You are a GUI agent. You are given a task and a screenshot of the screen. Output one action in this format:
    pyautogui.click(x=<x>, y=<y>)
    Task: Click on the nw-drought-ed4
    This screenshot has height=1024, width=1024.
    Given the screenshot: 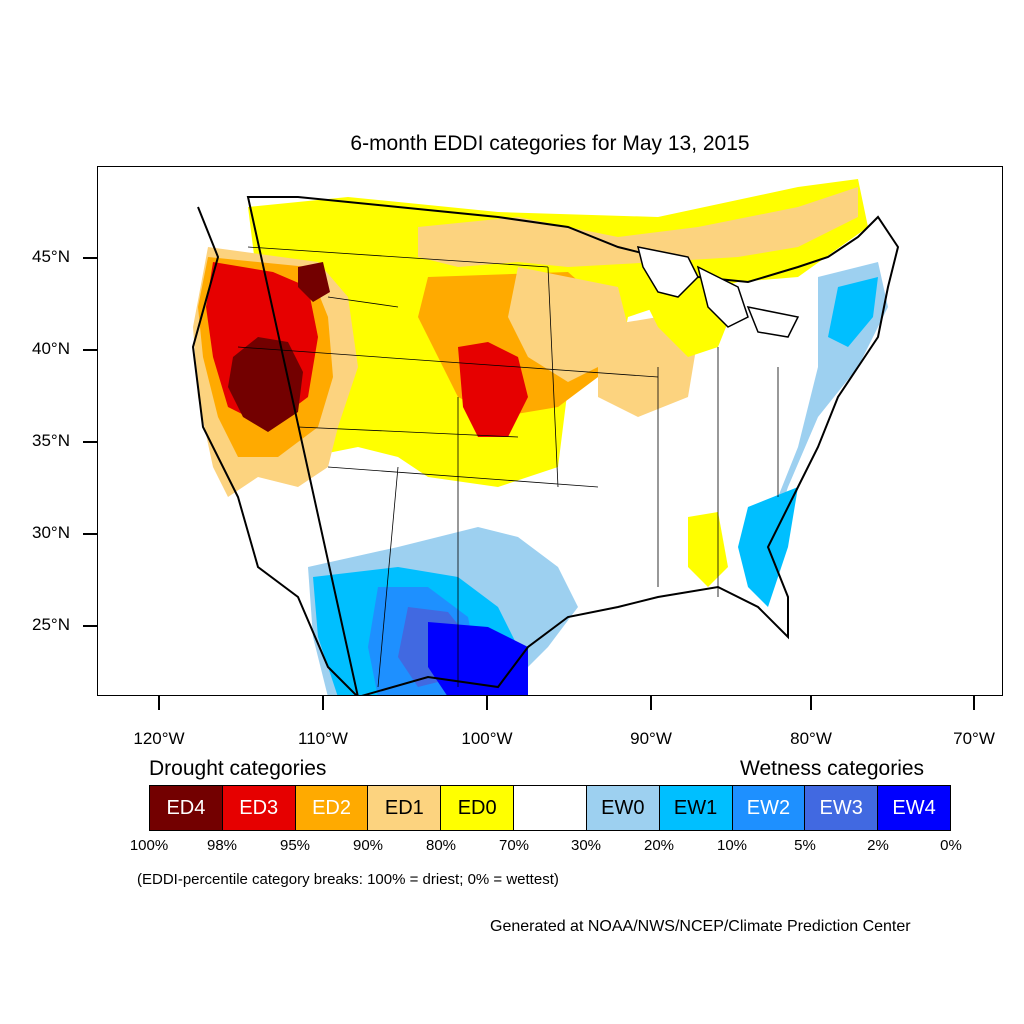 What is the action you would take?
    pyautogui.click(x=314, y=282)
    